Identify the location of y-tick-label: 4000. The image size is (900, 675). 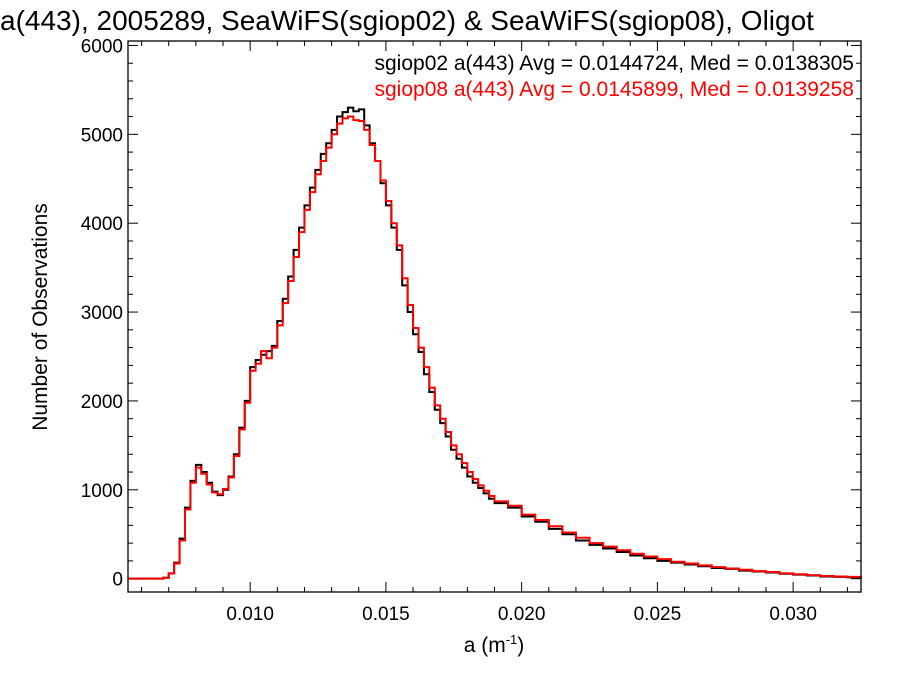
(102, 224).